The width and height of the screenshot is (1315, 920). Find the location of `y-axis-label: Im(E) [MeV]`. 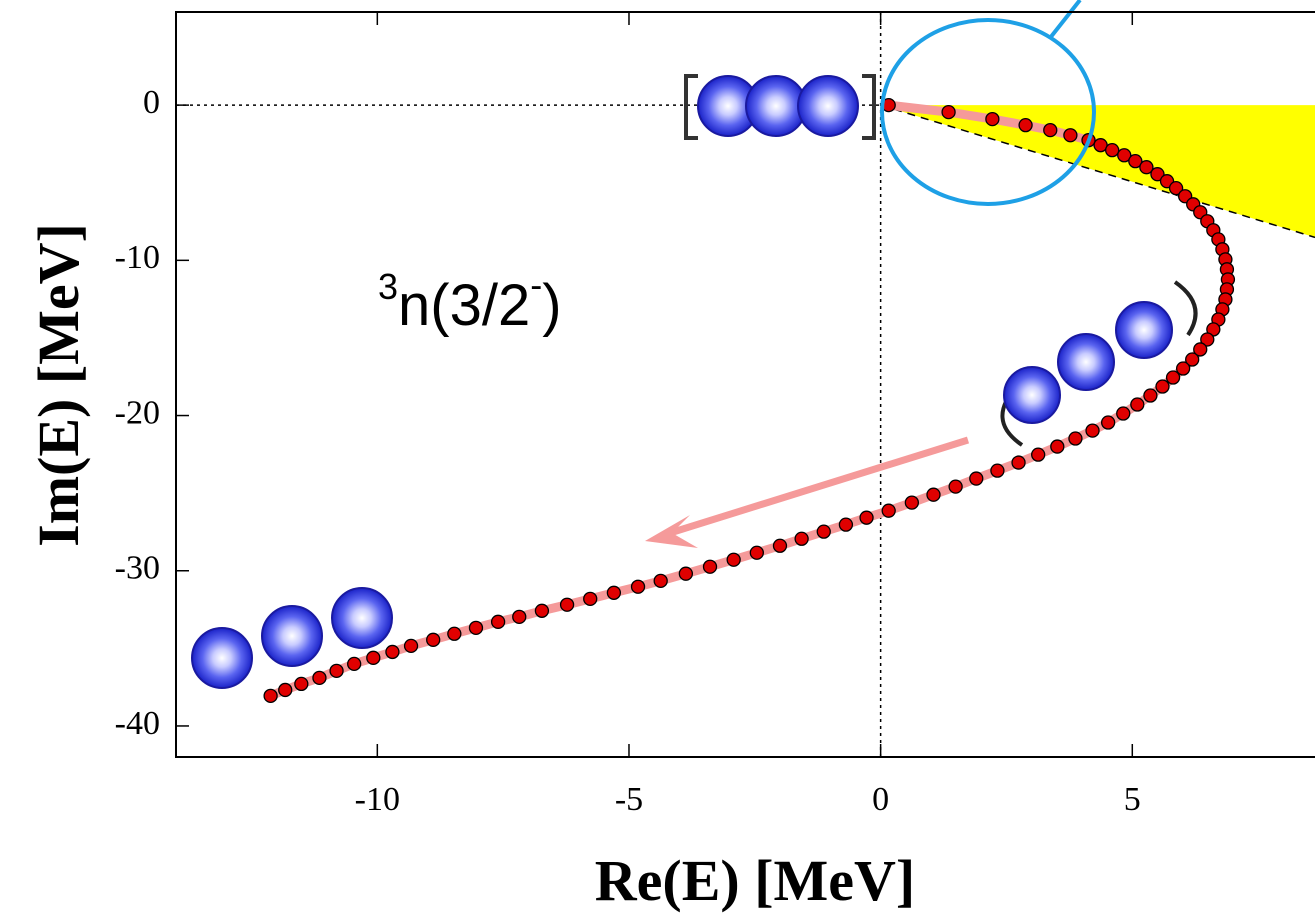

y-axis-label: Im(E) [MeV] is located at coordinates (58, 385).